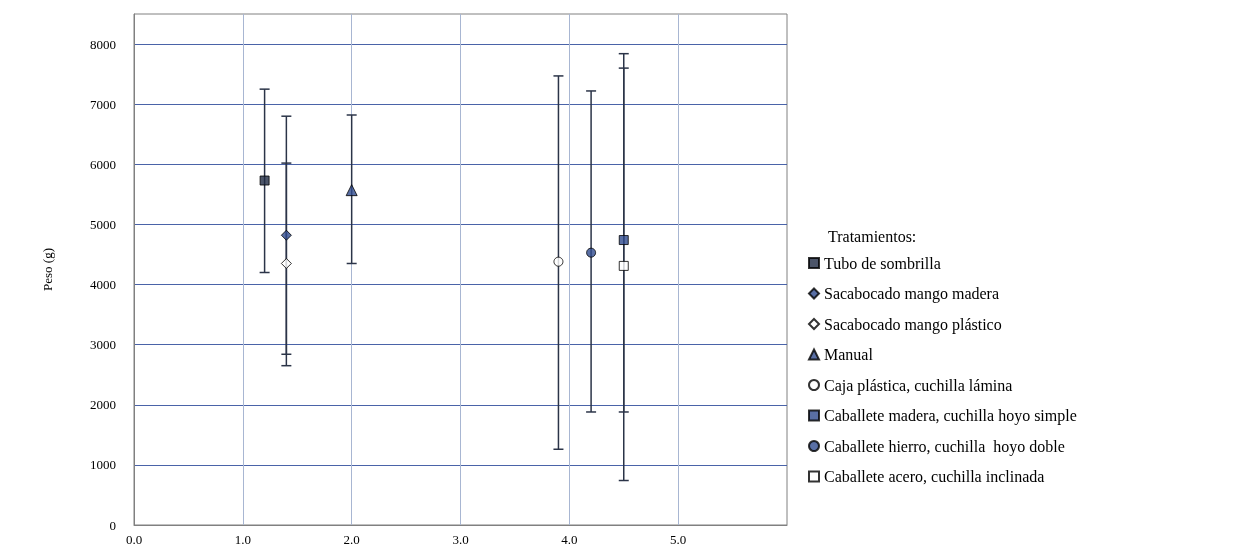  What do you see at coordinates (103, 164) in the screenshot?
I see `y-tick-label: 6000` at bounding box center [103, 164].